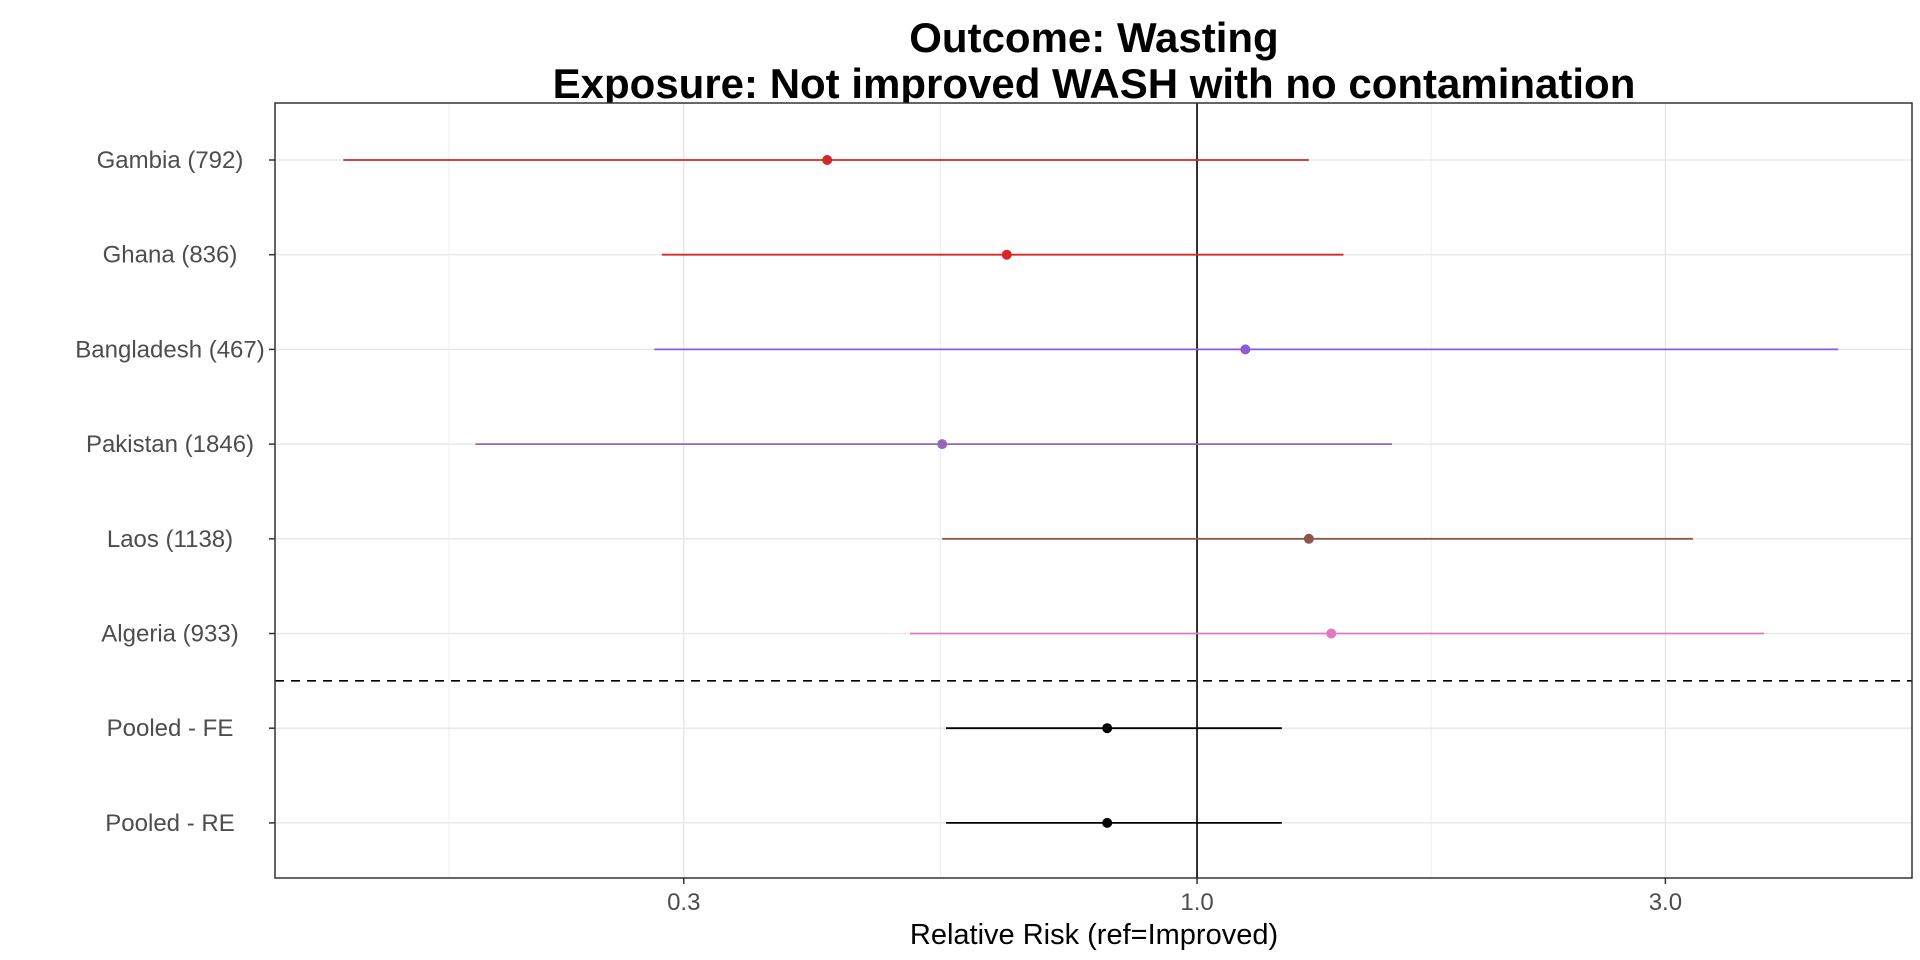 Image resolution: width=1920 pixels, height=960 pixels. What do you see at coordinates (169, 823) in the screenshot?
I see `y-tick-label-7: Pooled - RE` at bounding box center [169, 823].